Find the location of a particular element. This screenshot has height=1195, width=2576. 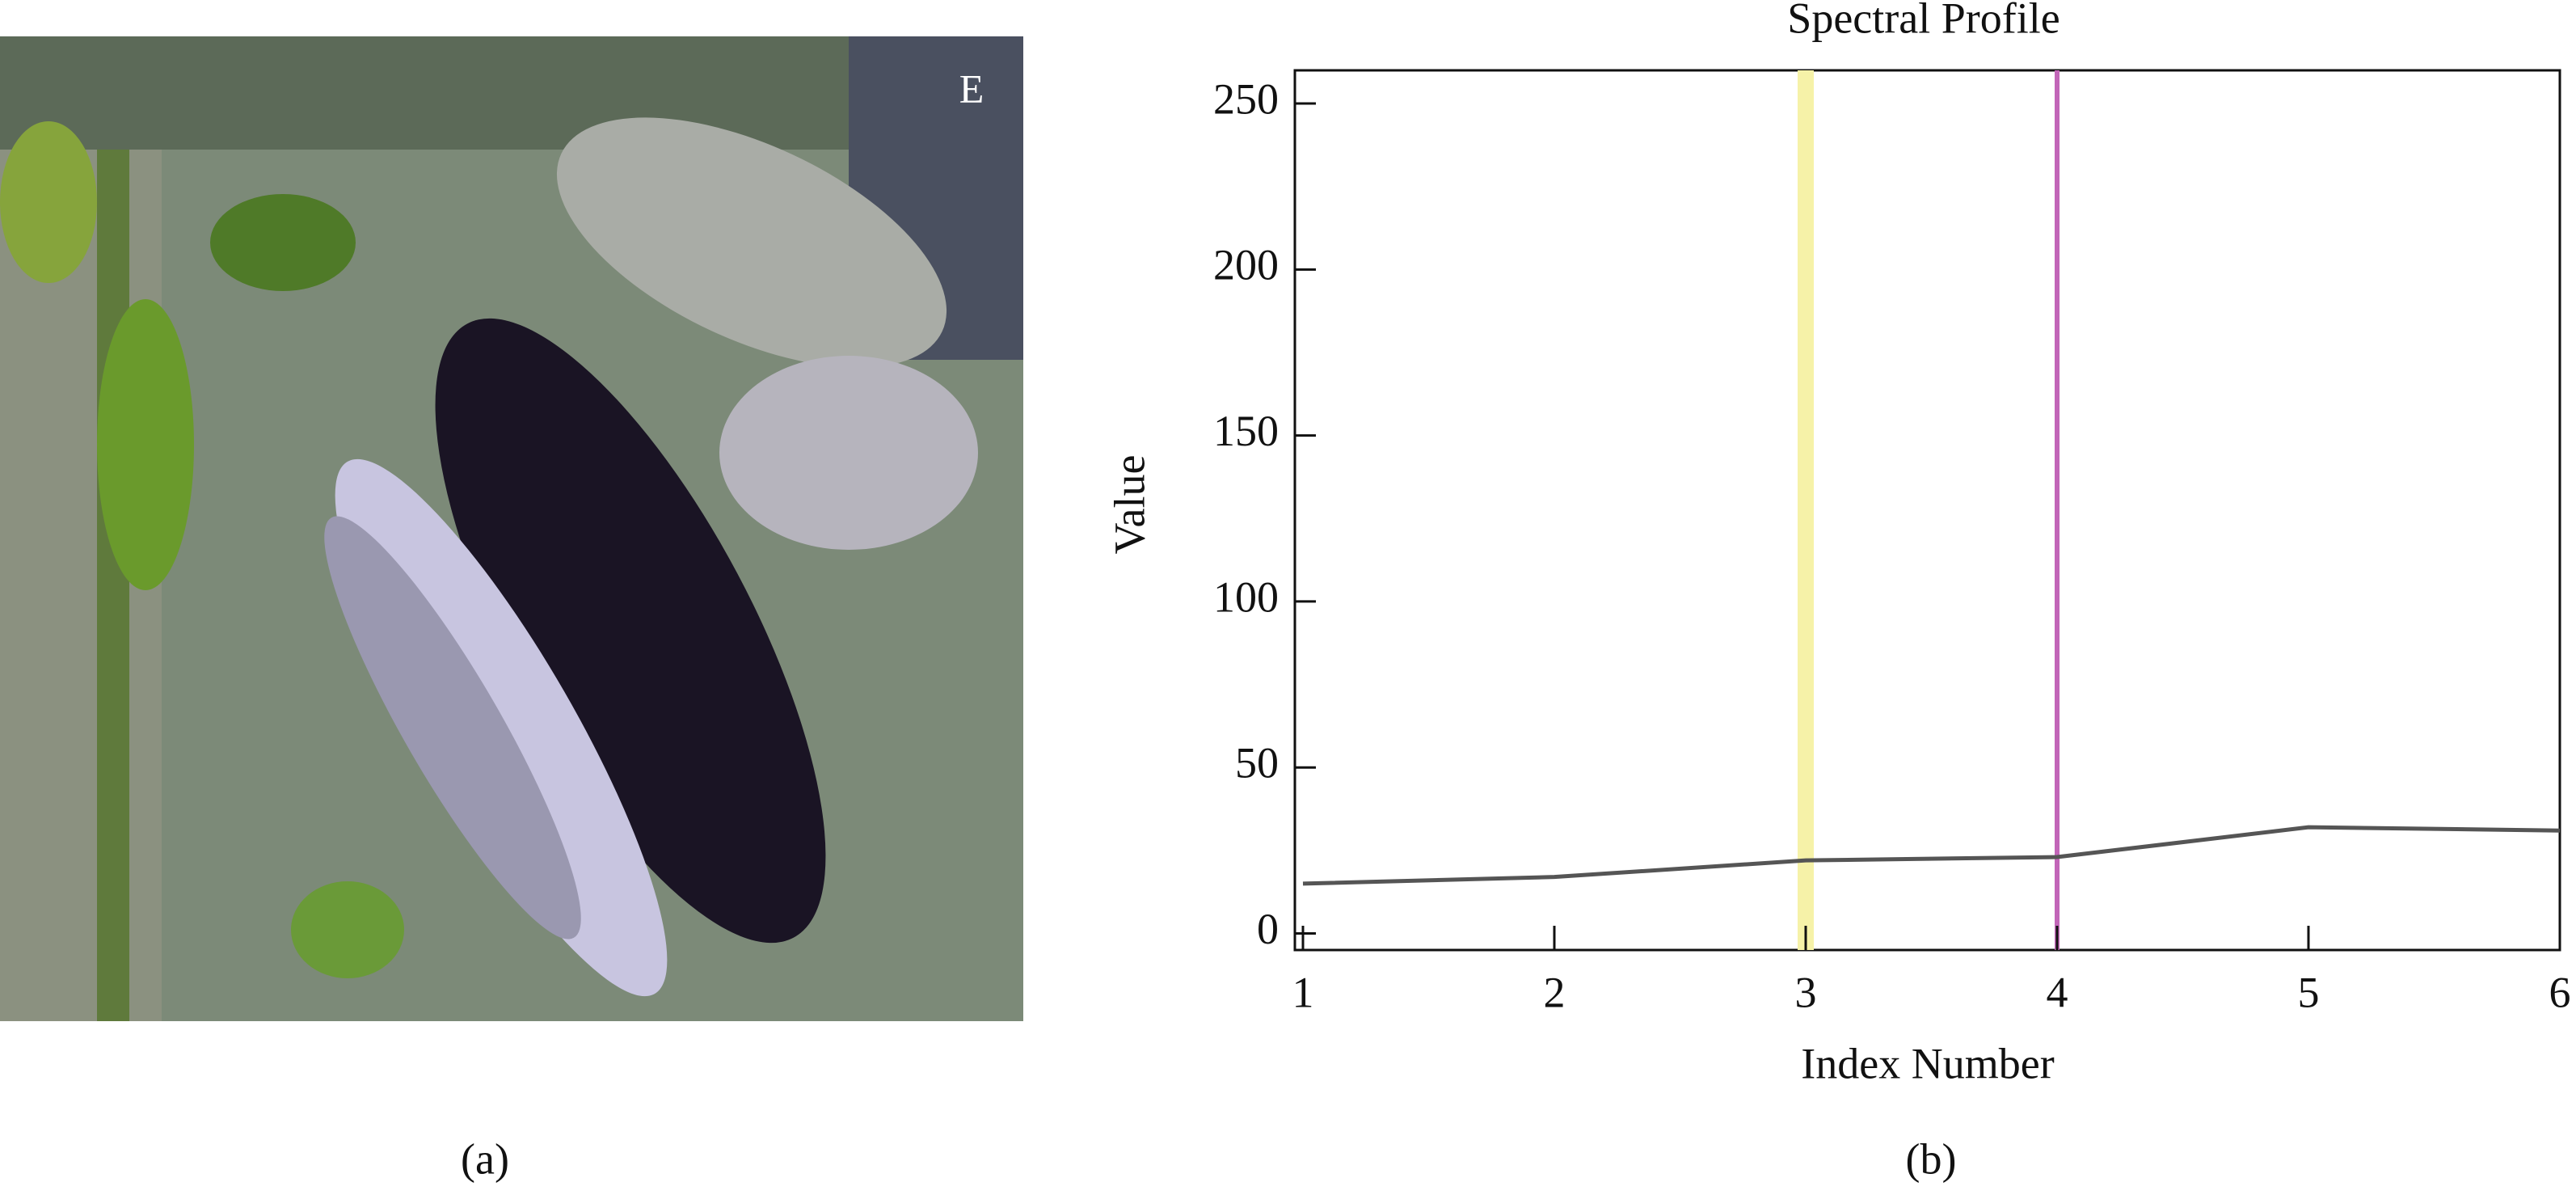

x-tick-label: 6 is located at coordinates (2560, 992).